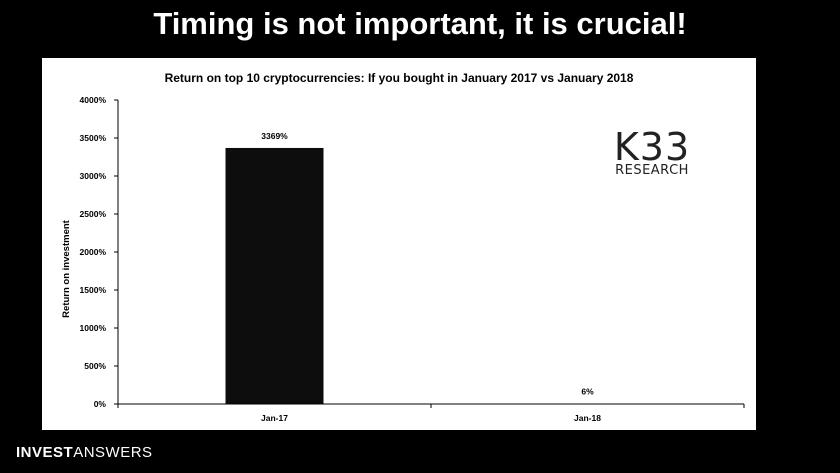 This screenshot has height=473, width=840. What do you see at coordinates (45, 452) in the screenshot?
I see `brand-strong-text: INVEST` at bounding box center [45, 452].